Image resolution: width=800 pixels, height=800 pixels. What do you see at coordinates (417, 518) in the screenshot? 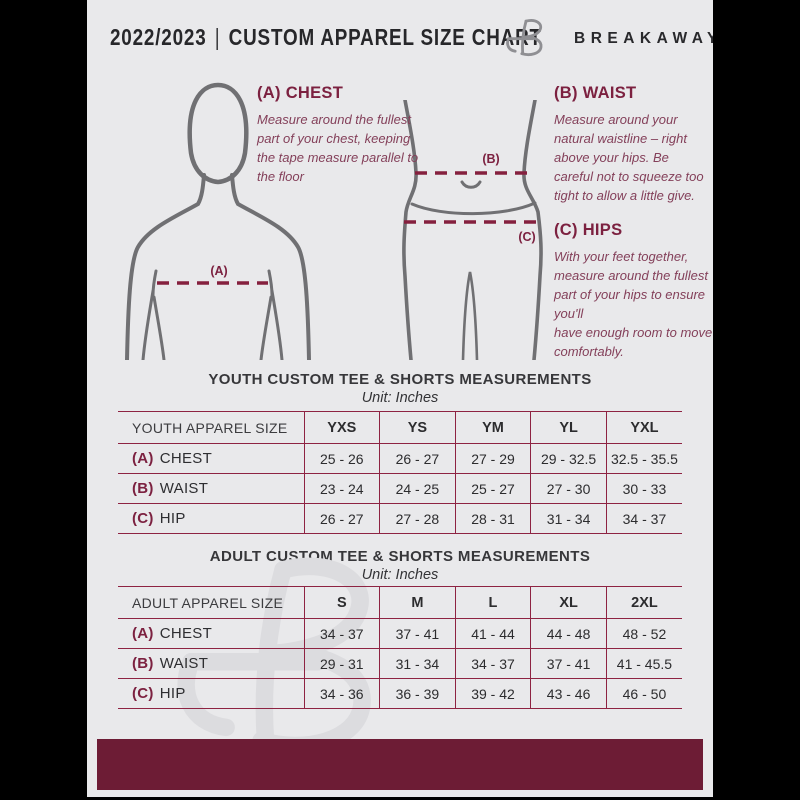
I see `cell-value: 27 - 28` at bounding box center [417, 518].